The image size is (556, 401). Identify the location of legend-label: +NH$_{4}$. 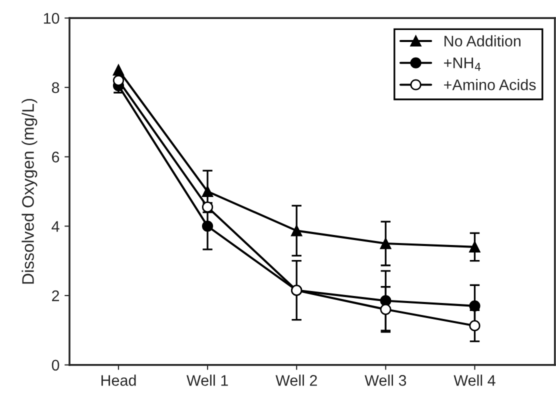
(462, 64).